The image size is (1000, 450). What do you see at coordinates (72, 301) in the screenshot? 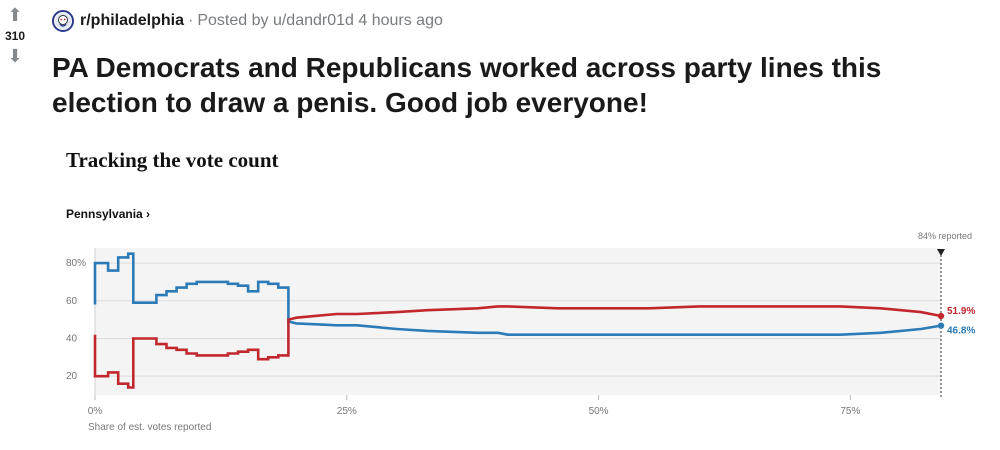
I see `y-tick-label: 60` at bounding box center [72, 301].